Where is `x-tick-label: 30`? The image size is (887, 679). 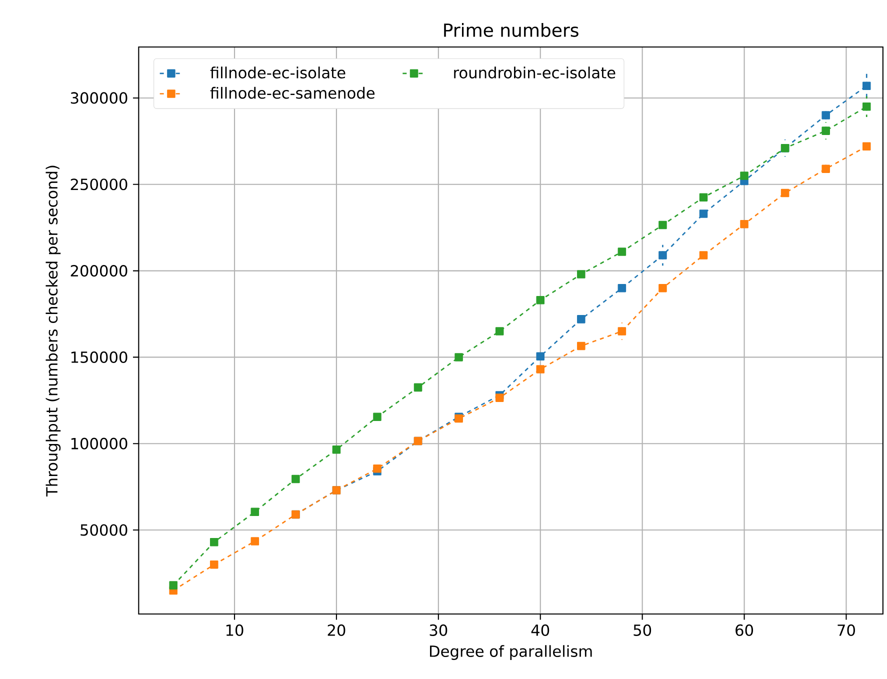 x-tick-label: 30 is located at coordinates (439, 630).